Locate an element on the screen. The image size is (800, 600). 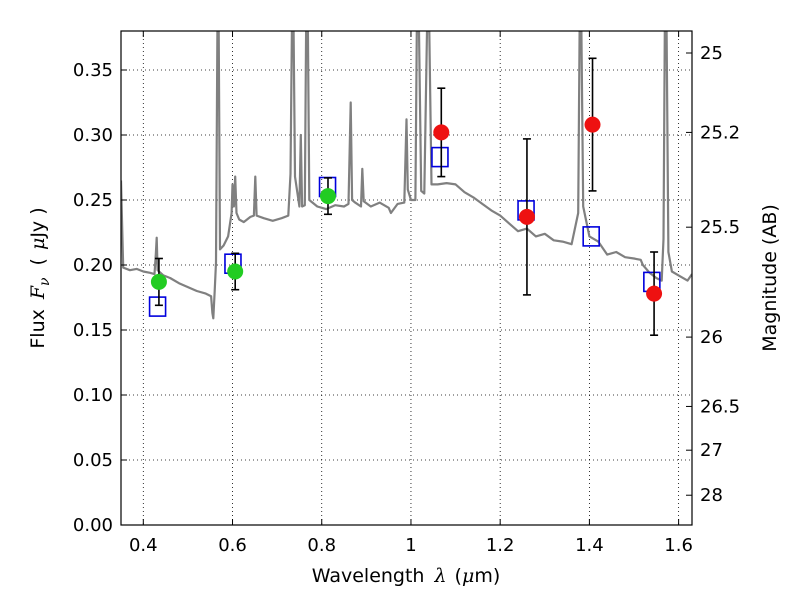
y2-tick-label: 25.2 is located at coordinates (720, 132).